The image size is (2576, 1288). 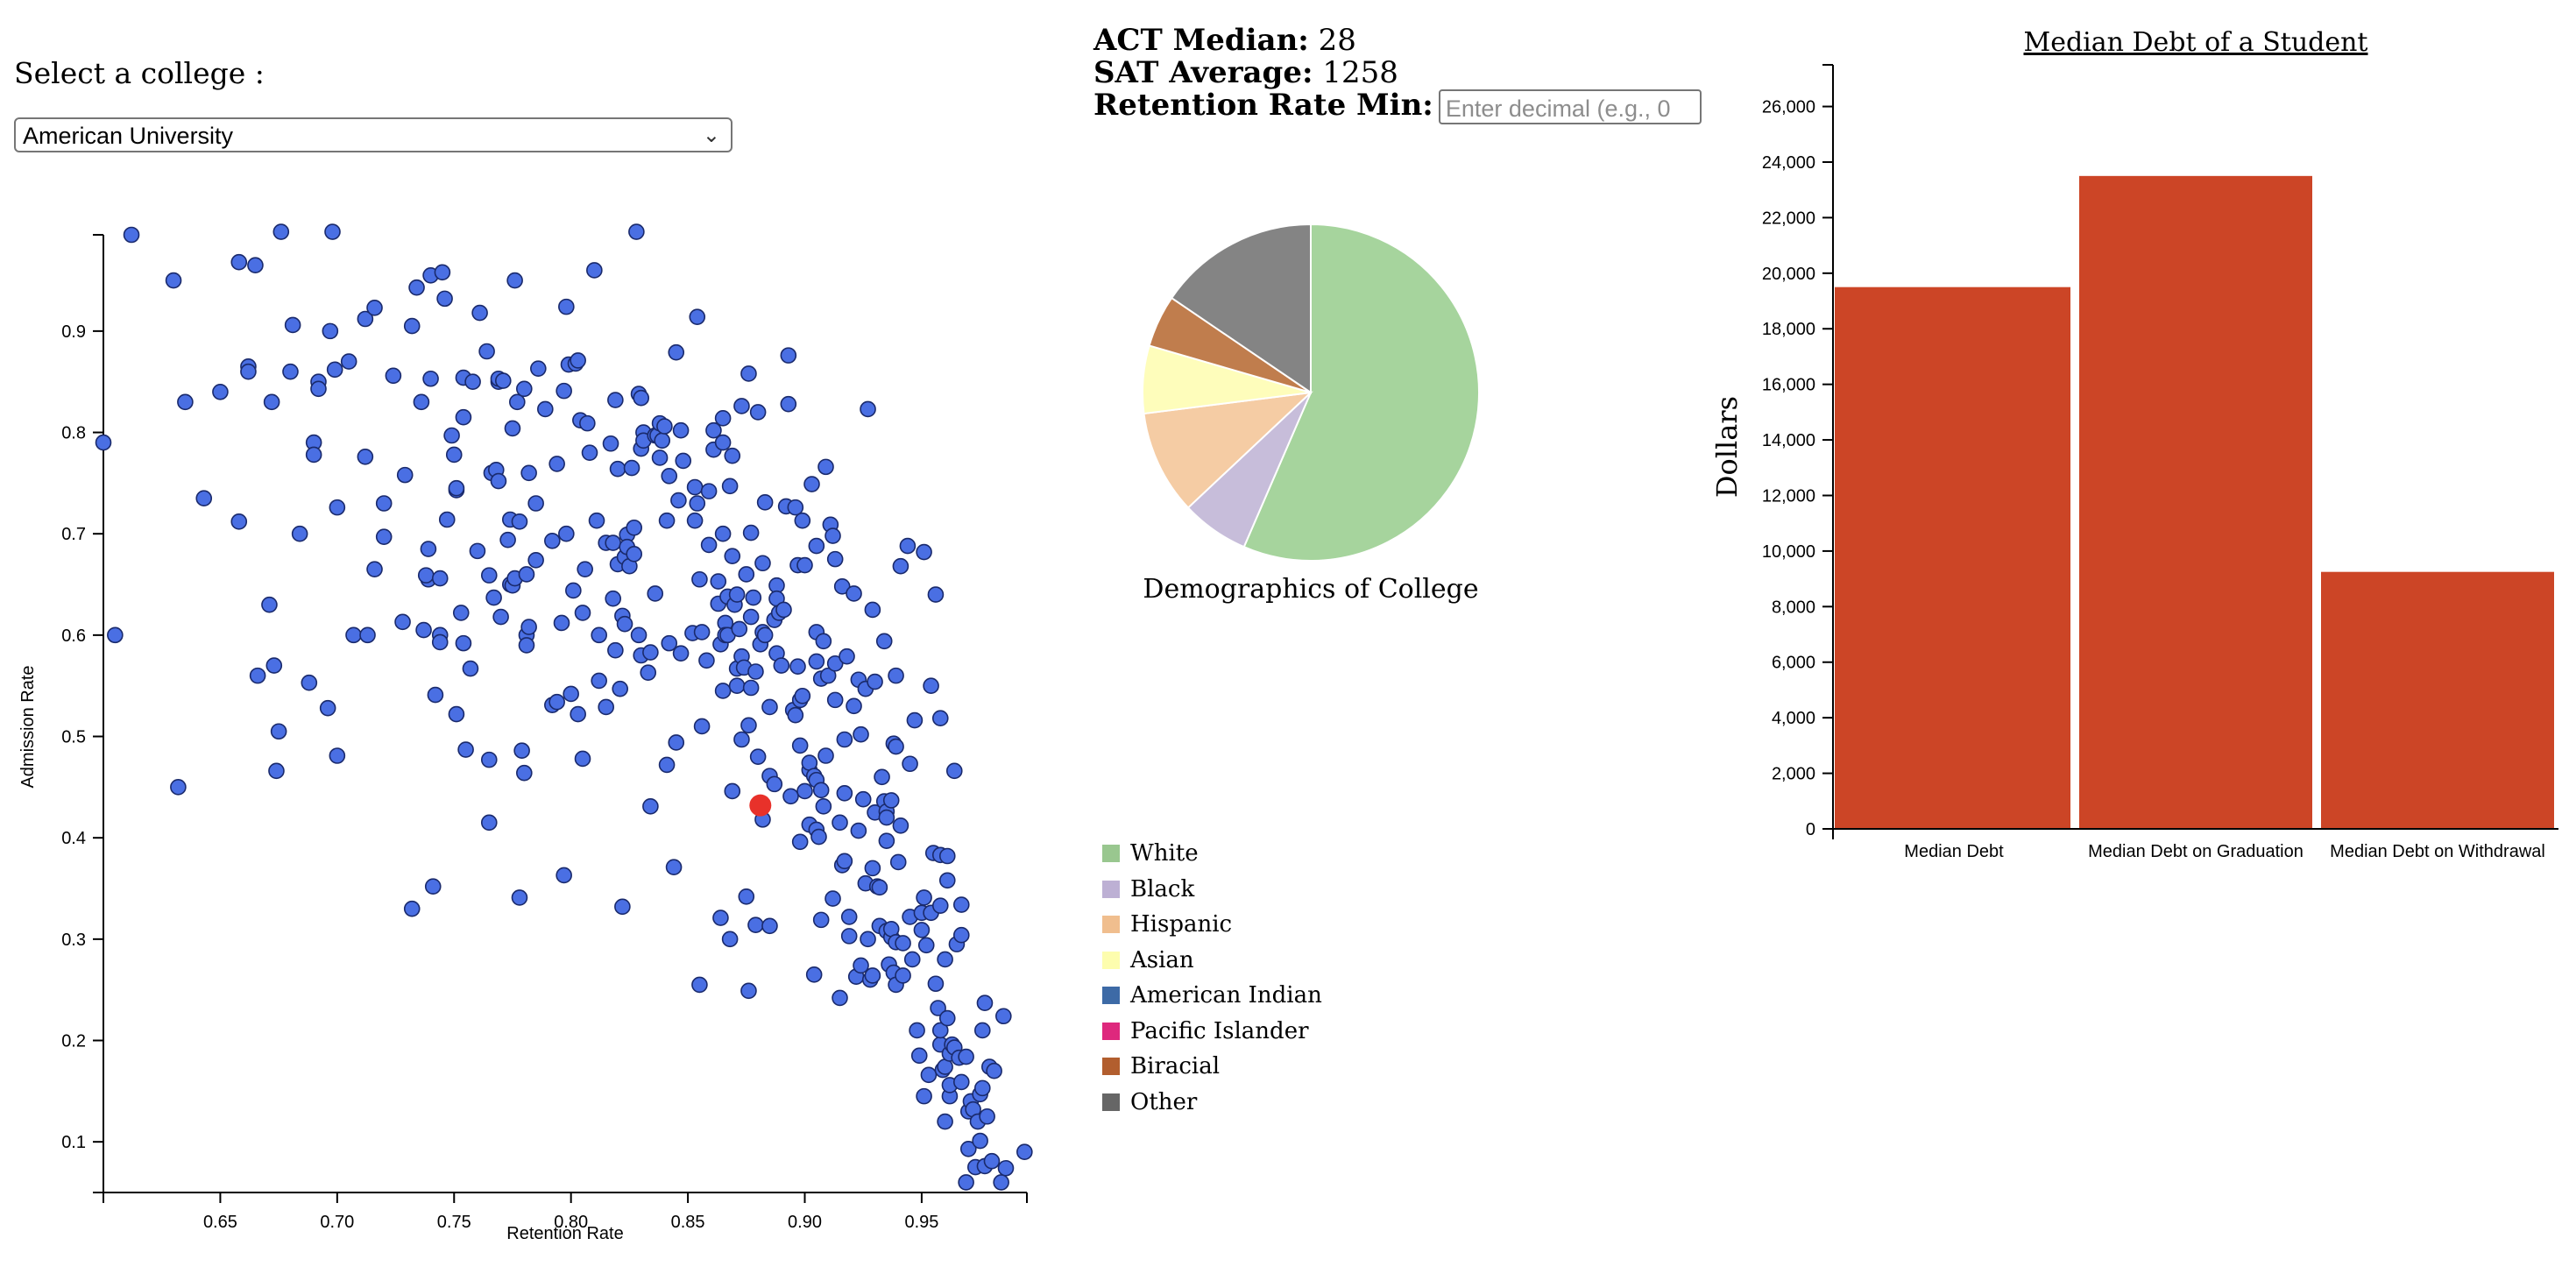 What do you see at coordinates (373, 134) in the screenshot?
I see `college-select: American University ⌄` at bounding box center [373, 134].